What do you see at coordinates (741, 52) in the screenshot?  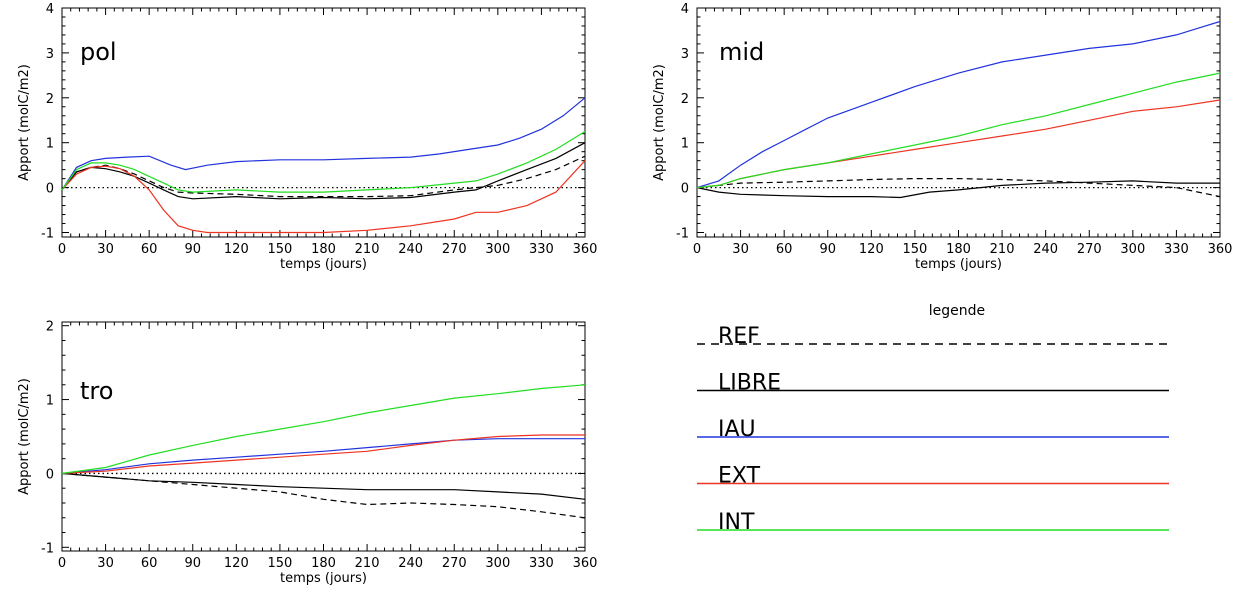 I see `panel-label: mid` at bounding box center [741, 52].